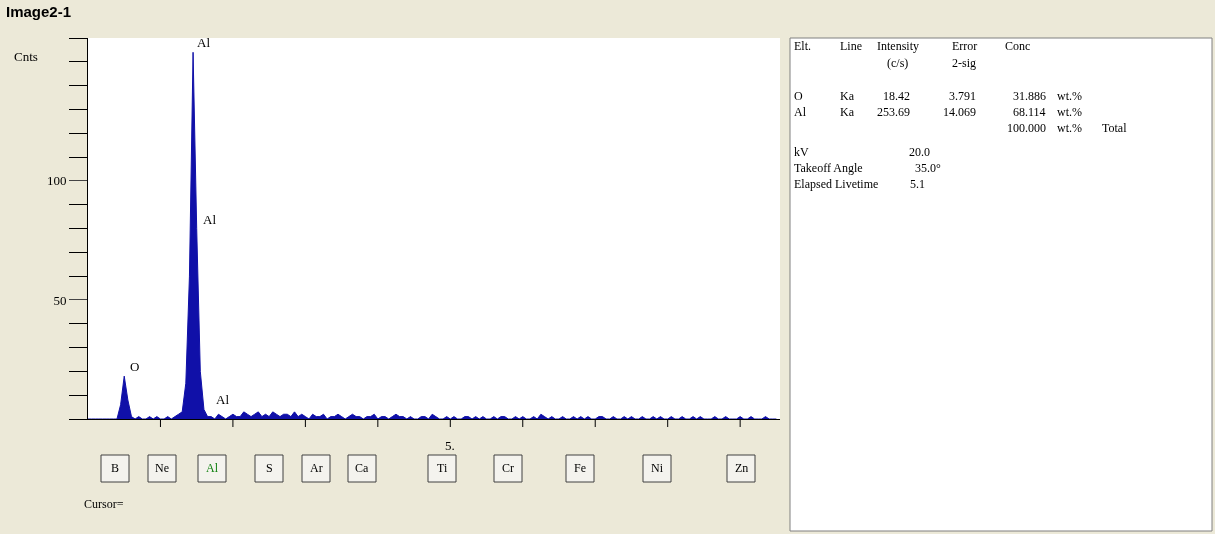 The height and width of the screenshot is (534, 1215). Describe the element at coordinates (1018, 46) in the screenshot. I see `text: Conc` at that location.